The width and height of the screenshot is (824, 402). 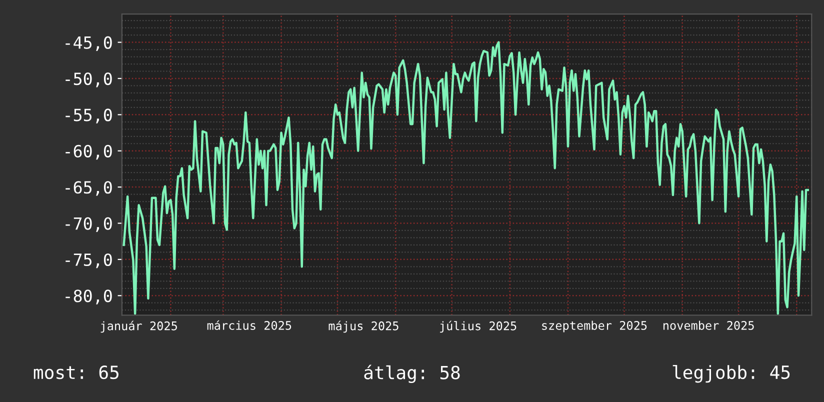 What do you see at coordinates (89, 188) in the screenshot?
I see `y-tick-label: -65,0` at bounding box center [89, 188].